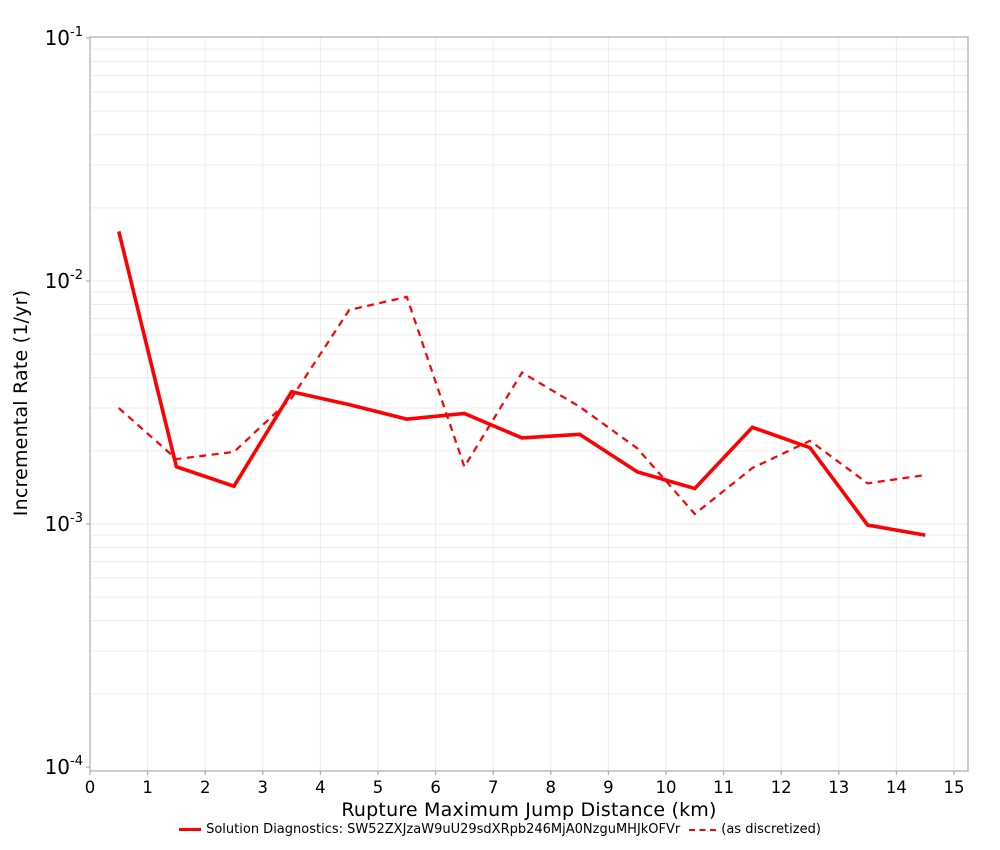 The height and width of the screenshot is (850, 1000). Describe the element at coordinates (190, 829) in the screenshot. I see `solid-line-swatch` at that location.